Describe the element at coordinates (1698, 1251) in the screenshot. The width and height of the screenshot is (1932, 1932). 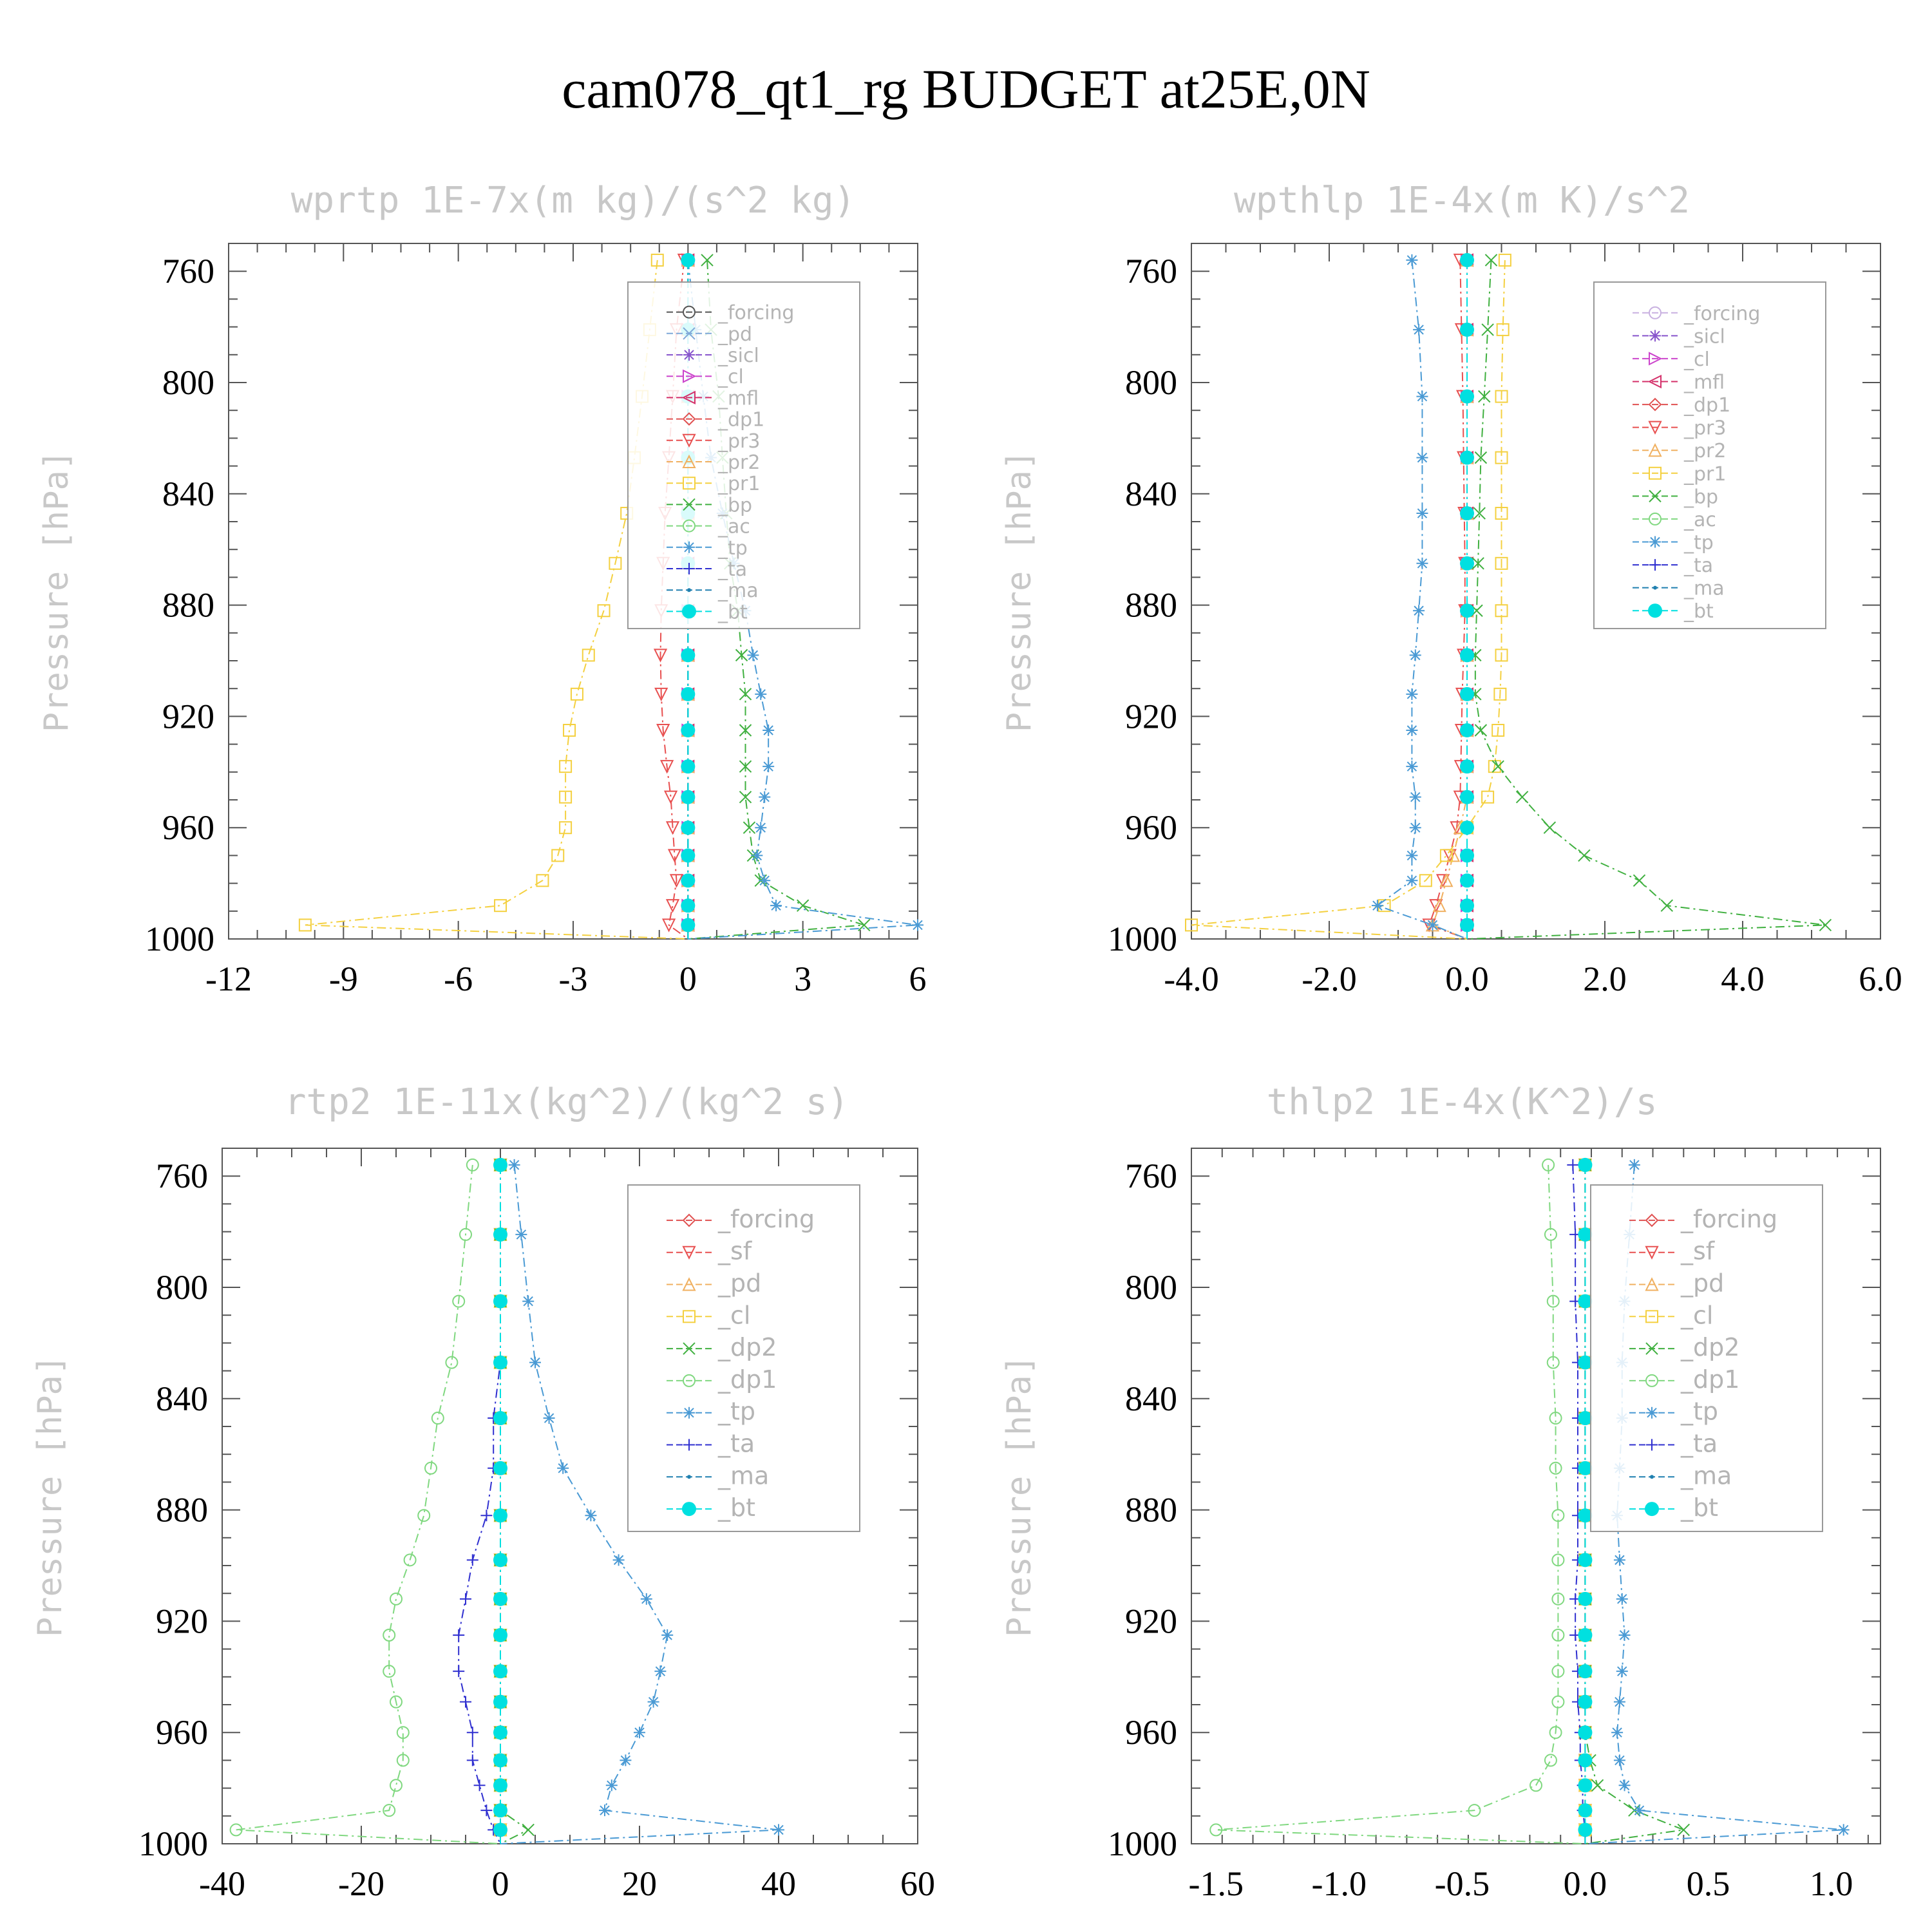
I see `legend-label: _sf` at that location.